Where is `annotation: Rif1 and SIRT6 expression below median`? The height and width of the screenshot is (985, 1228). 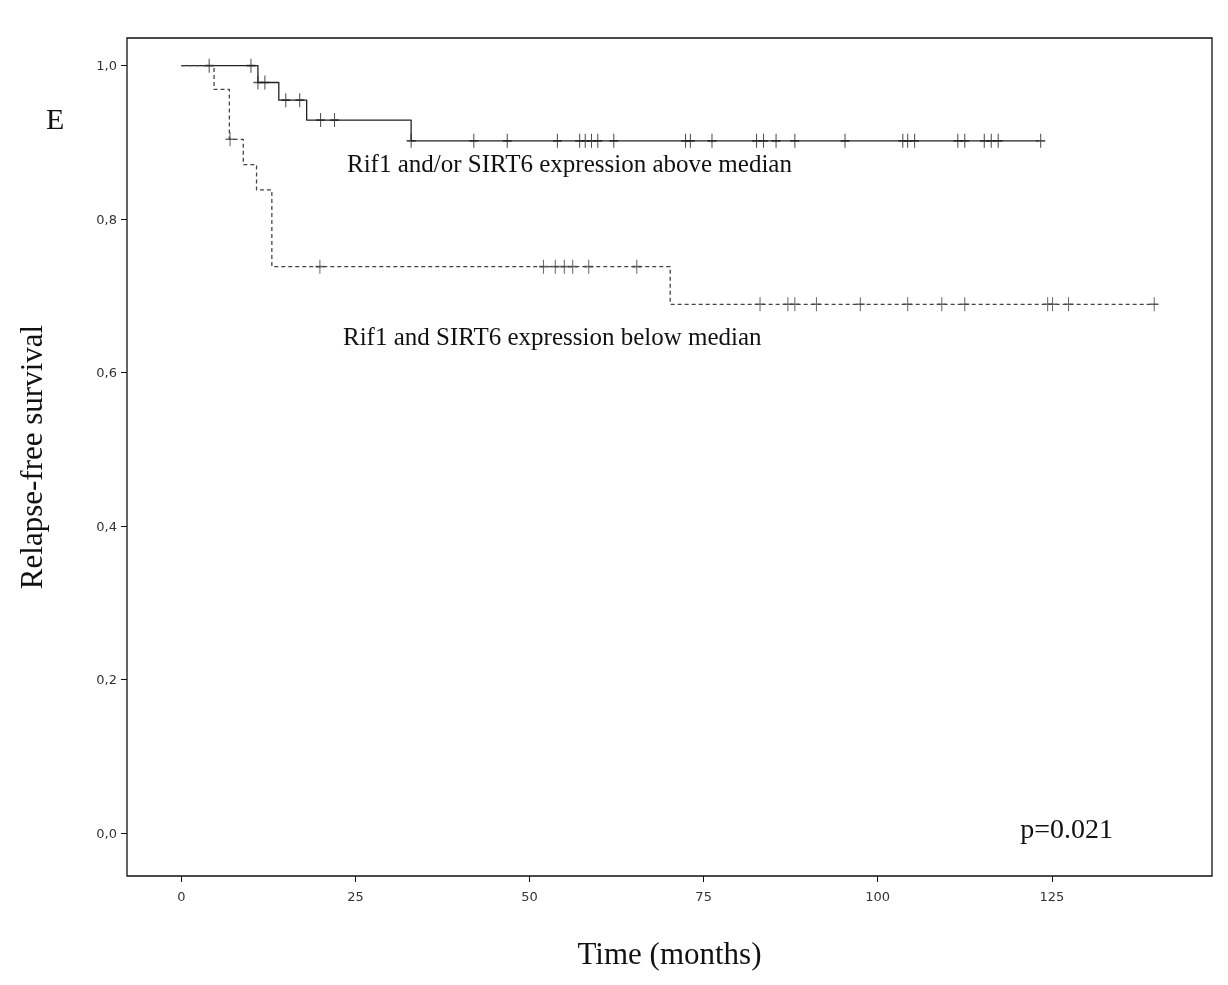 annotation: Rif1 and SIRT6 expression below median is located at coordinates (553, 336).